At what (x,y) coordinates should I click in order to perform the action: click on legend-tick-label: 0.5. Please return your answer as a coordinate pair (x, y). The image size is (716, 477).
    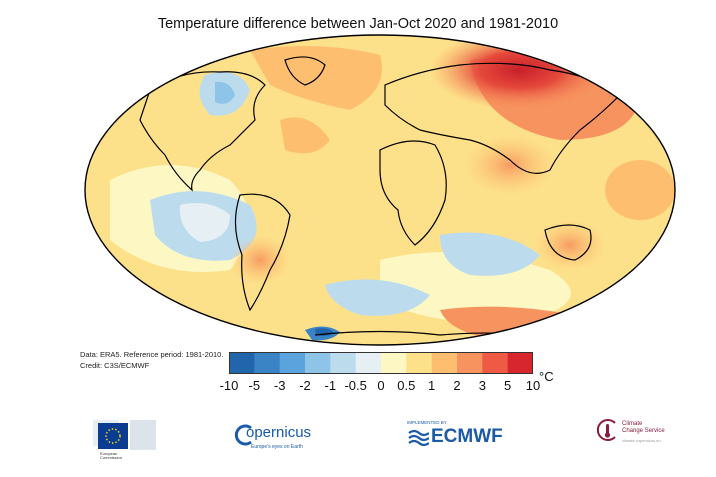
    Looking at the image, I should click on (406, 385).